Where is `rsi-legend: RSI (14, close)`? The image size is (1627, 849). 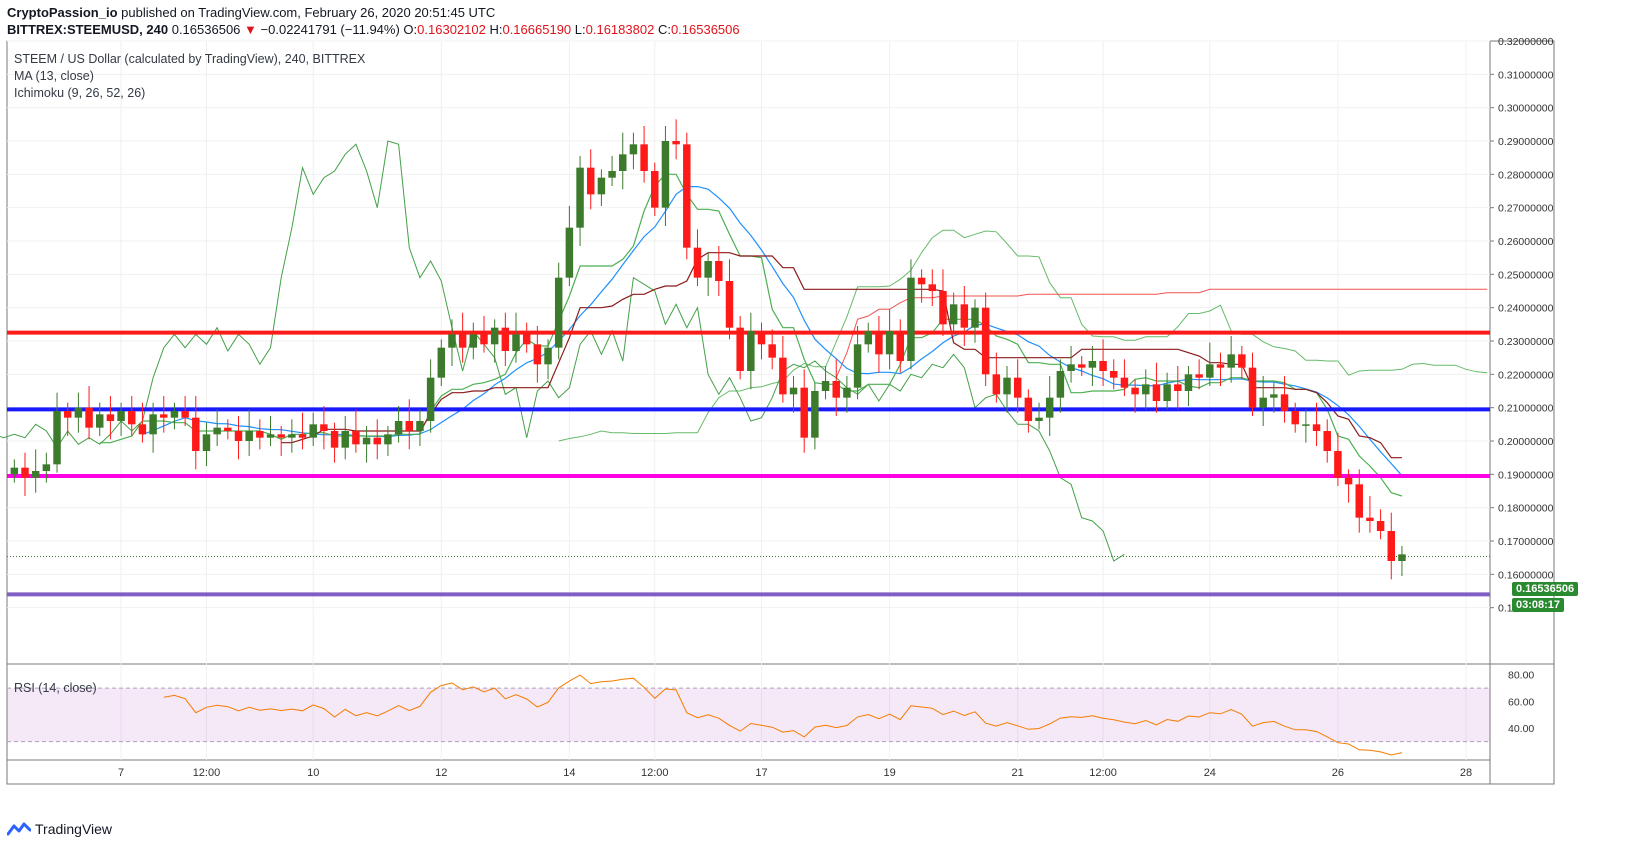
rsi-legend: RSI (14, close) is located at coordinates (55, 688).